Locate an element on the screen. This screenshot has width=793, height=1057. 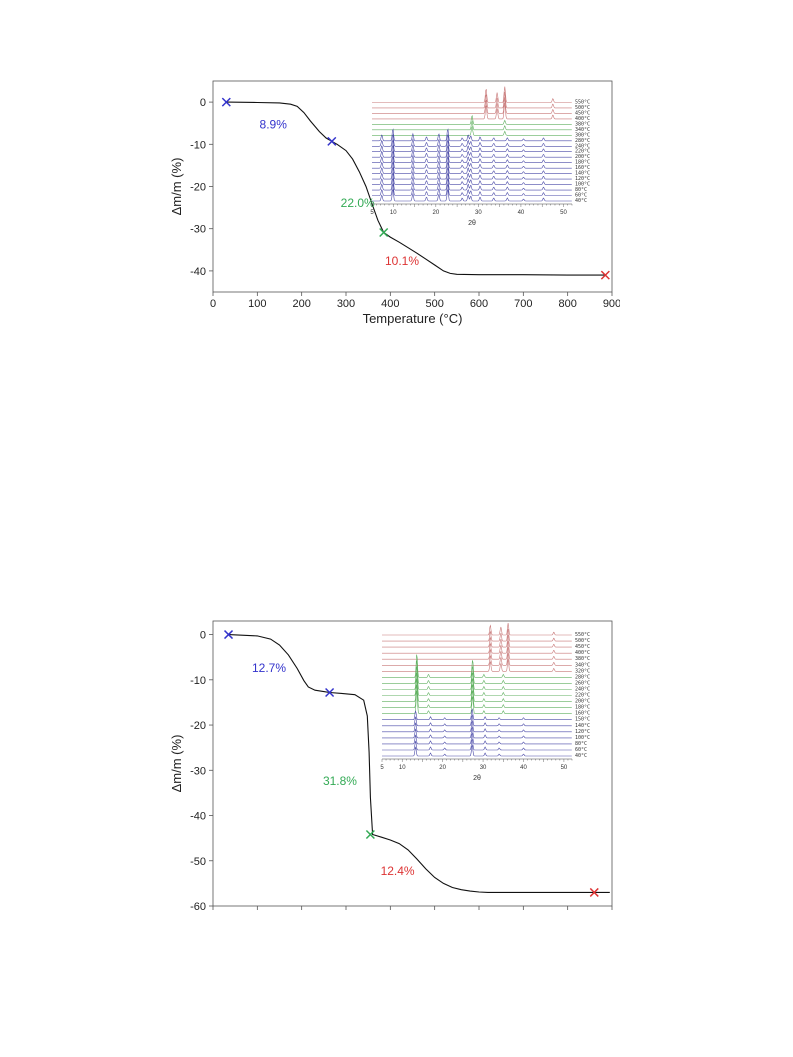
mass-loss-label: 31.8% is located at coordinates (340, 781).